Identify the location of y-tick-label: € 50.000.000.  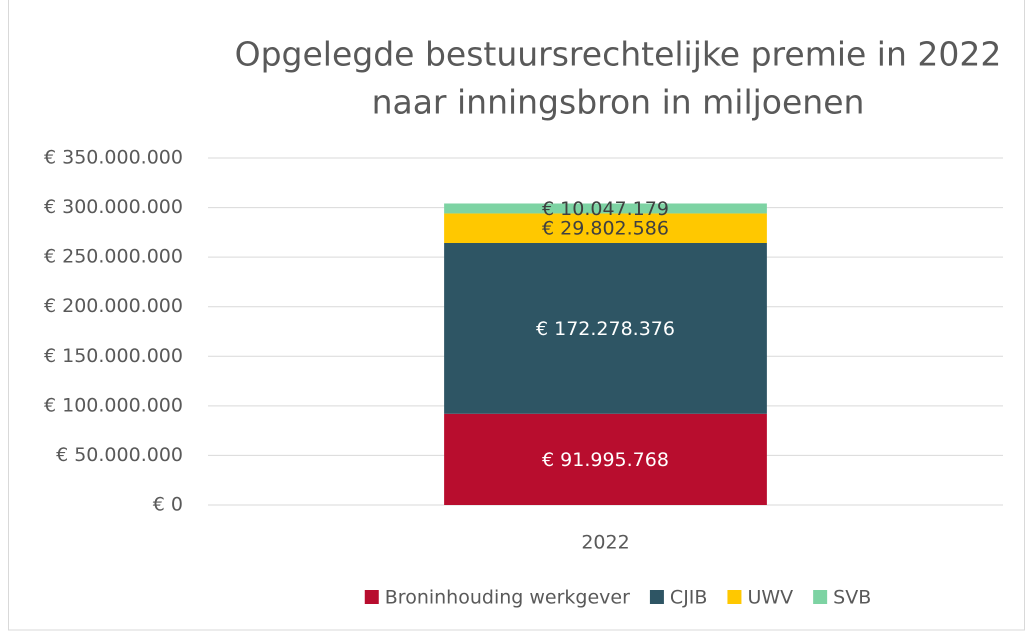
(119, 455).